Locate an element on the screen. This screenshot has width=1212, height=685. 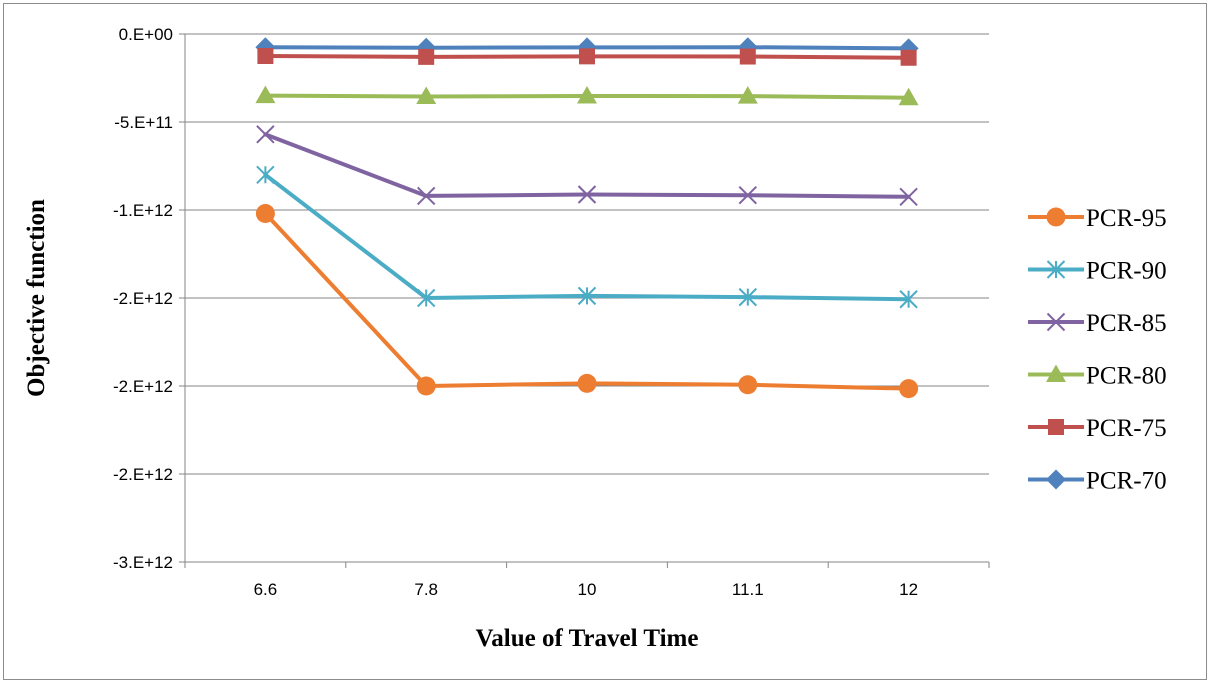
series-line is located at coordinates (587, 165).